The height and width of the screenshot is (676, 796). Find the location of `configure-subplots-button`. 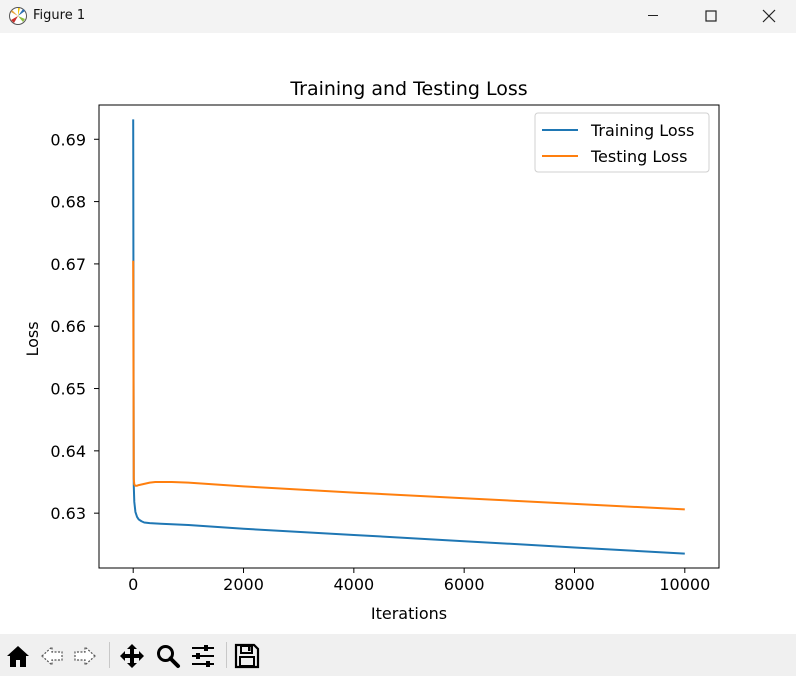

configure-subplots-button is located at coordinates (203, 656).